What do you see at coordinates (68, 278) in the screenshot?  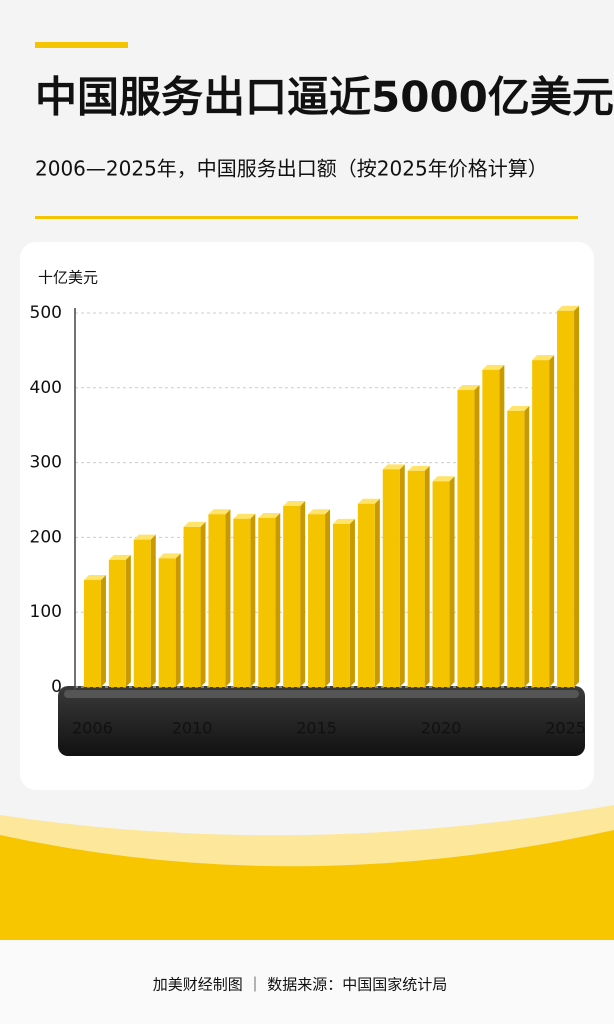 I see `y-axis-label: 十亿美元` at bounding box center [68, 278].